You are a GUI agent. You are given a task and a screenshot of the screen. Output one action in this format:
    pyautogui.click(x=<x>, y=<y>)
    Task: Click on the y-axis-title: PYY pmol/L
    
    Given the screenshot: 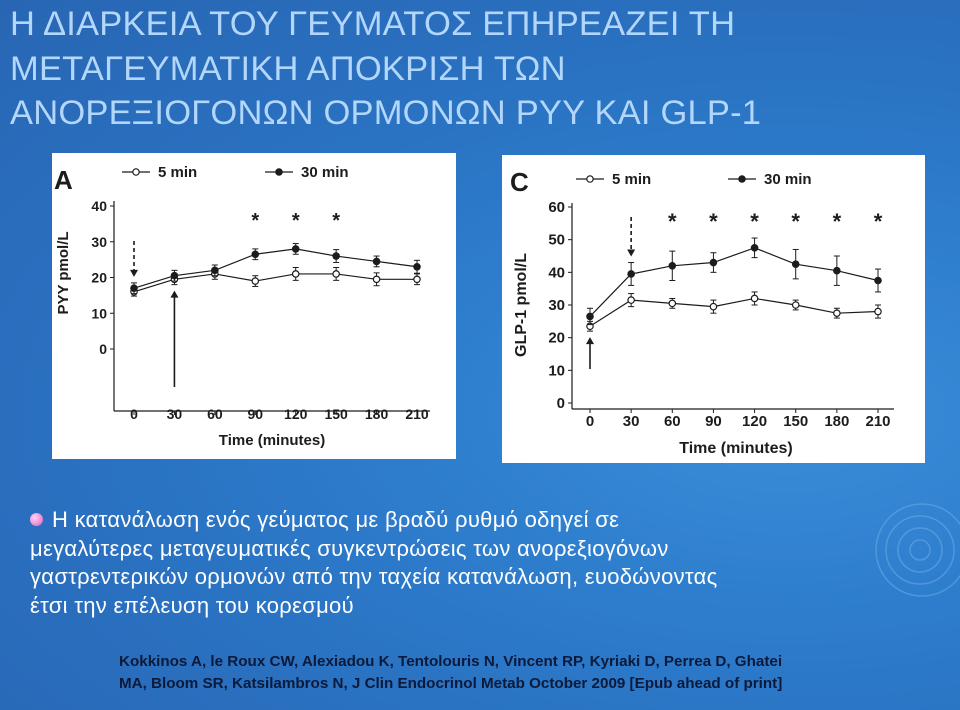 What is the action you would take?
    pyautogui.click(x=63, y=272)
    